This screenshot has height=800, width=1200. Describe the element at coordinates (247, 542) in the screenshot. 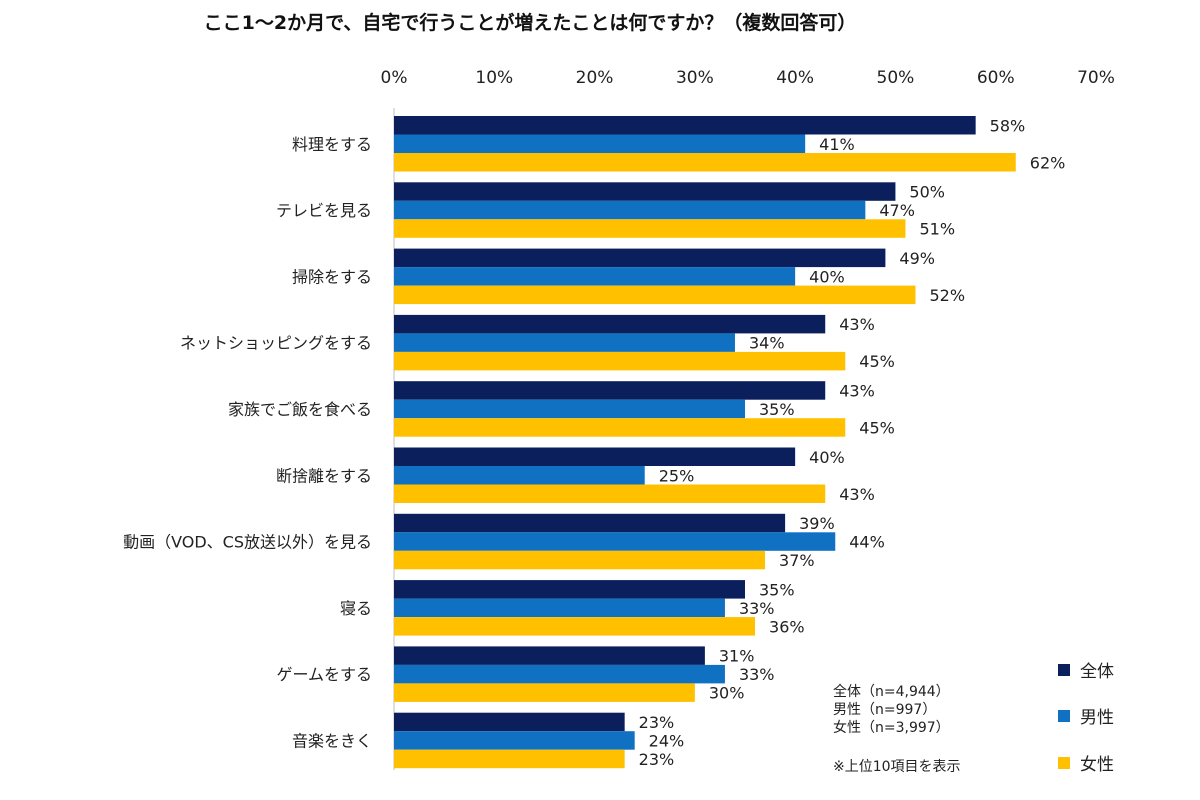

I see `category-label: 動画（VOD、CS放送以外）を見る` at that location.